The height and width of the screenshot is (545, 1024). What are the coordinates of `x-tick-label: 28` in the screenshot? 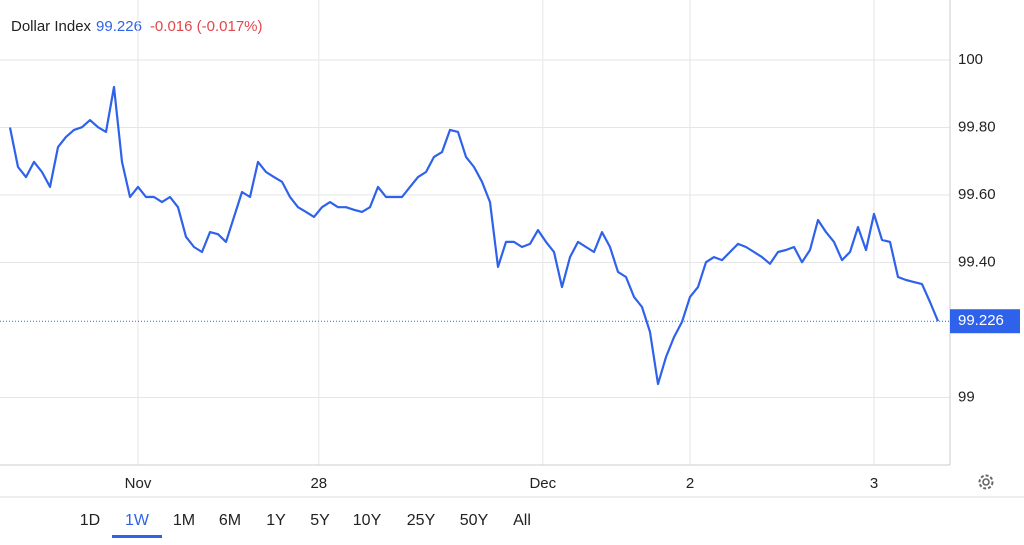 It's located at (318, 483).